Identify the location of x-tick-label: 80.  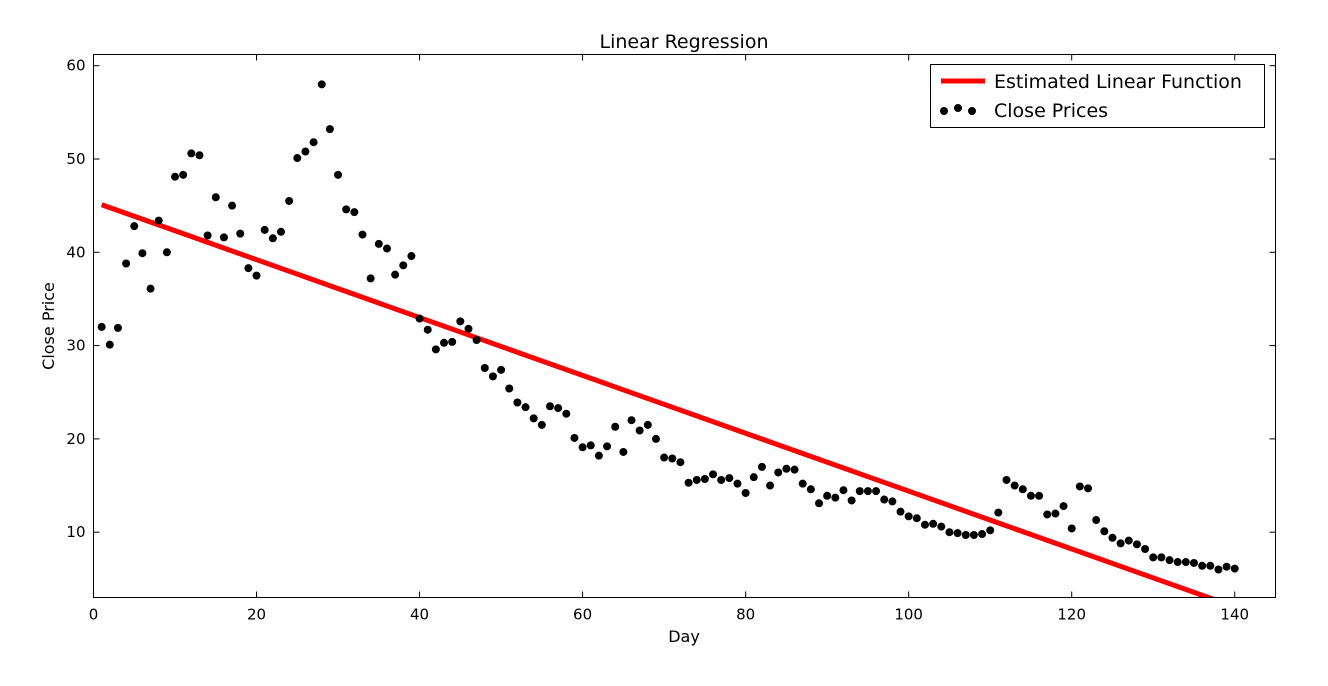
(745, 615).